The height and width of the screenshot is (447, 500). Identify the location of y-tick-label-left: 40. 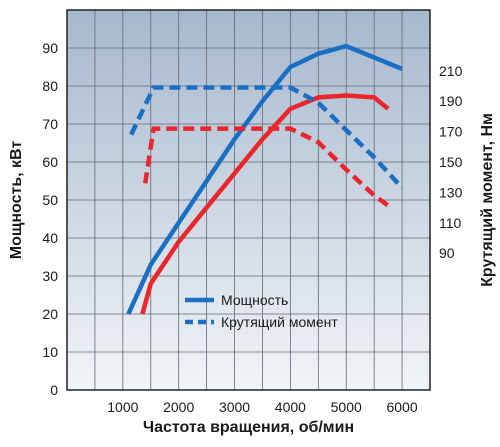
(50, 238).